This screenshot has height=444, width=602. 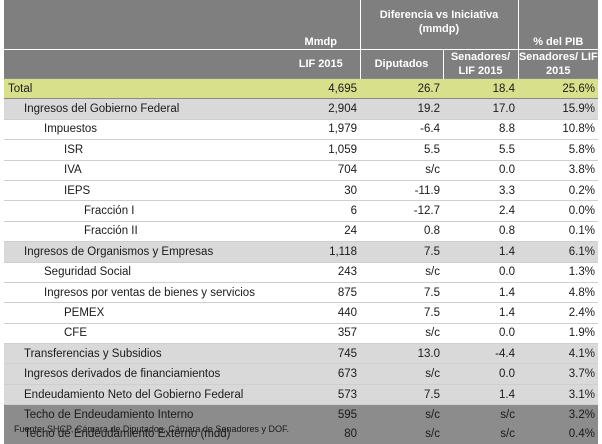 I want to click on row-label: ISR, so click(x=143, y=150).